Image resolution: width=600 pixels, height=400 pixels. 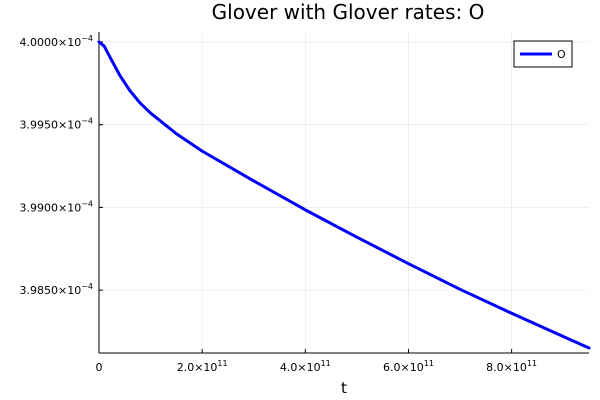 What do you see at coordinates (344, 388) in the screenshot?
I see `x-axis-label: t` at bounding box center [344, 388].